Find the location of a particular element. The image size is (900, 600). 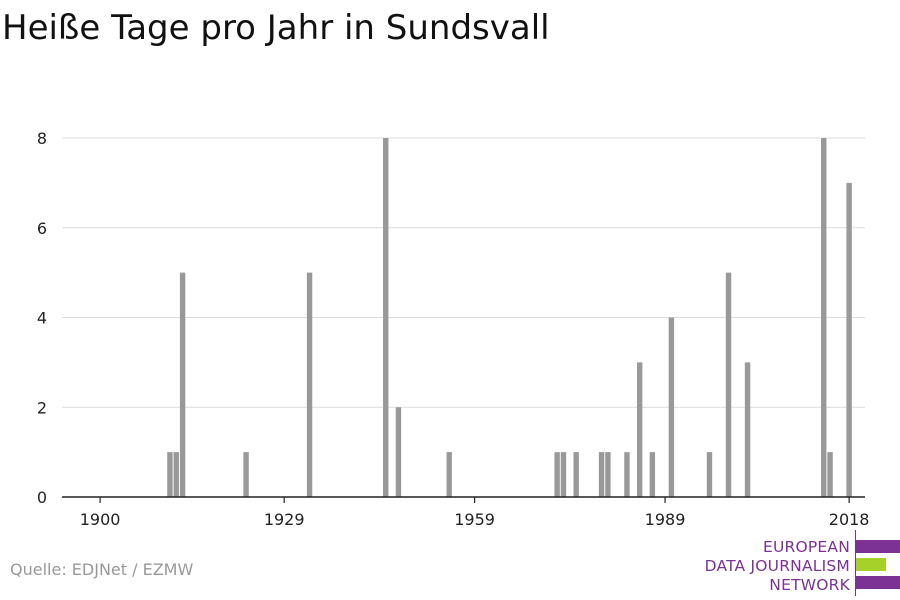

logo-bar-bottom is located at coordinates (878, 582).